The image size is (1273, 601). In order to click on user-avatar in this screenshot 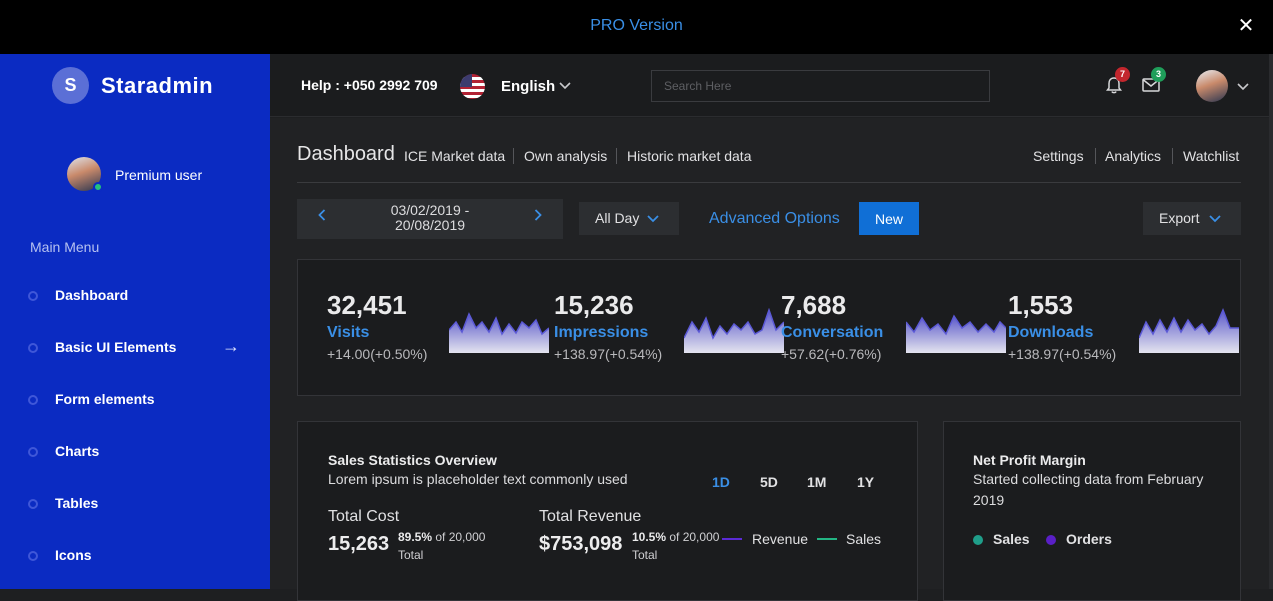, I will do `click(85, 174)`.